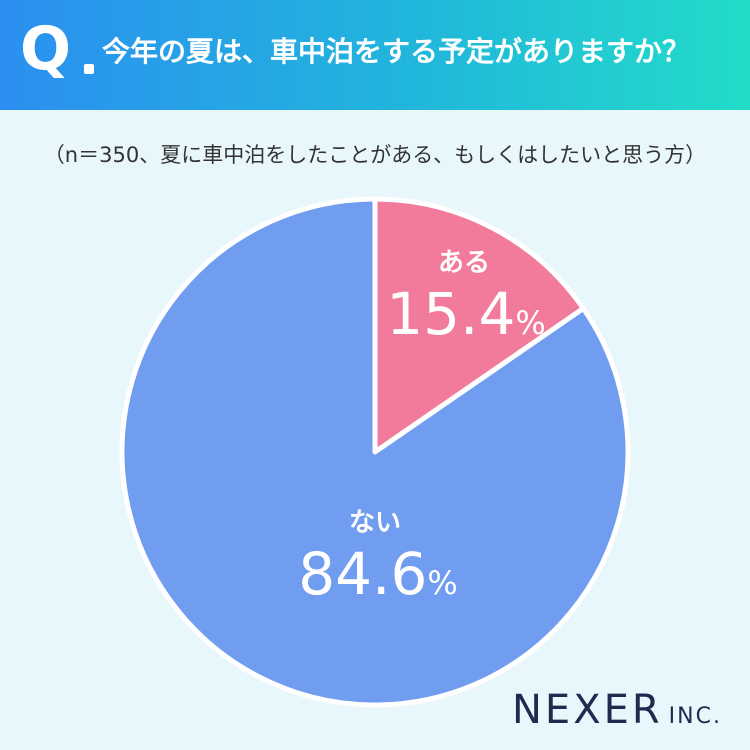  I want to click on slice-value-aru-number: 15.4, so click(451, 314).